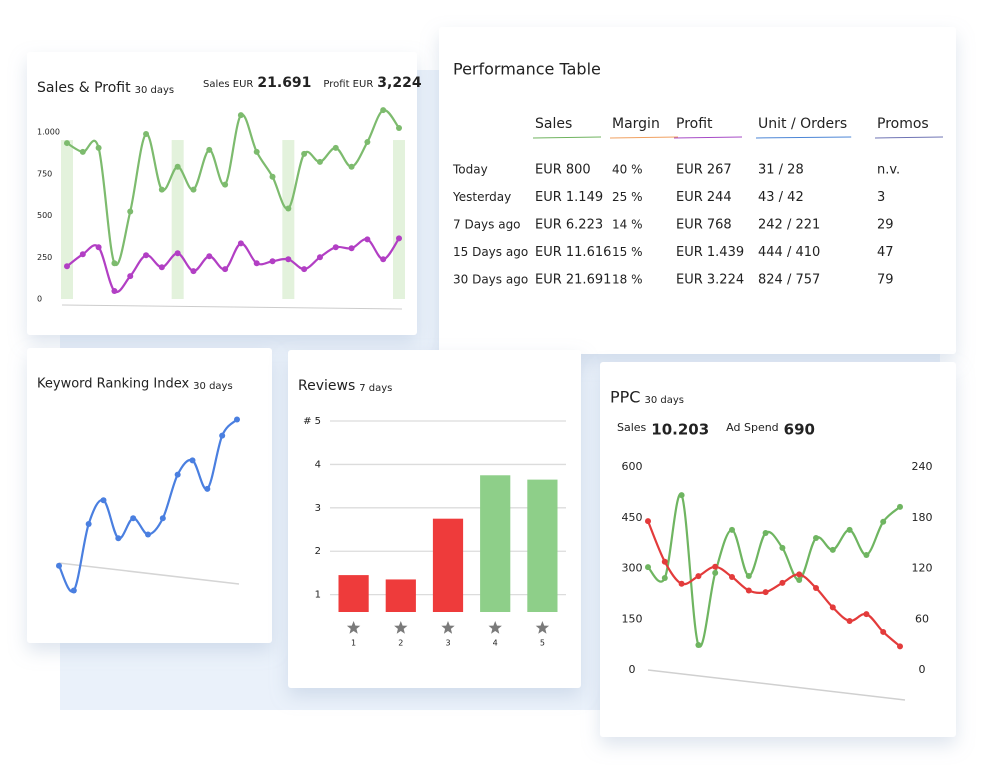  Describe the element at coordinates (228, 84) in the screenshot. I see `legend-label: Sales EUR` at that location.